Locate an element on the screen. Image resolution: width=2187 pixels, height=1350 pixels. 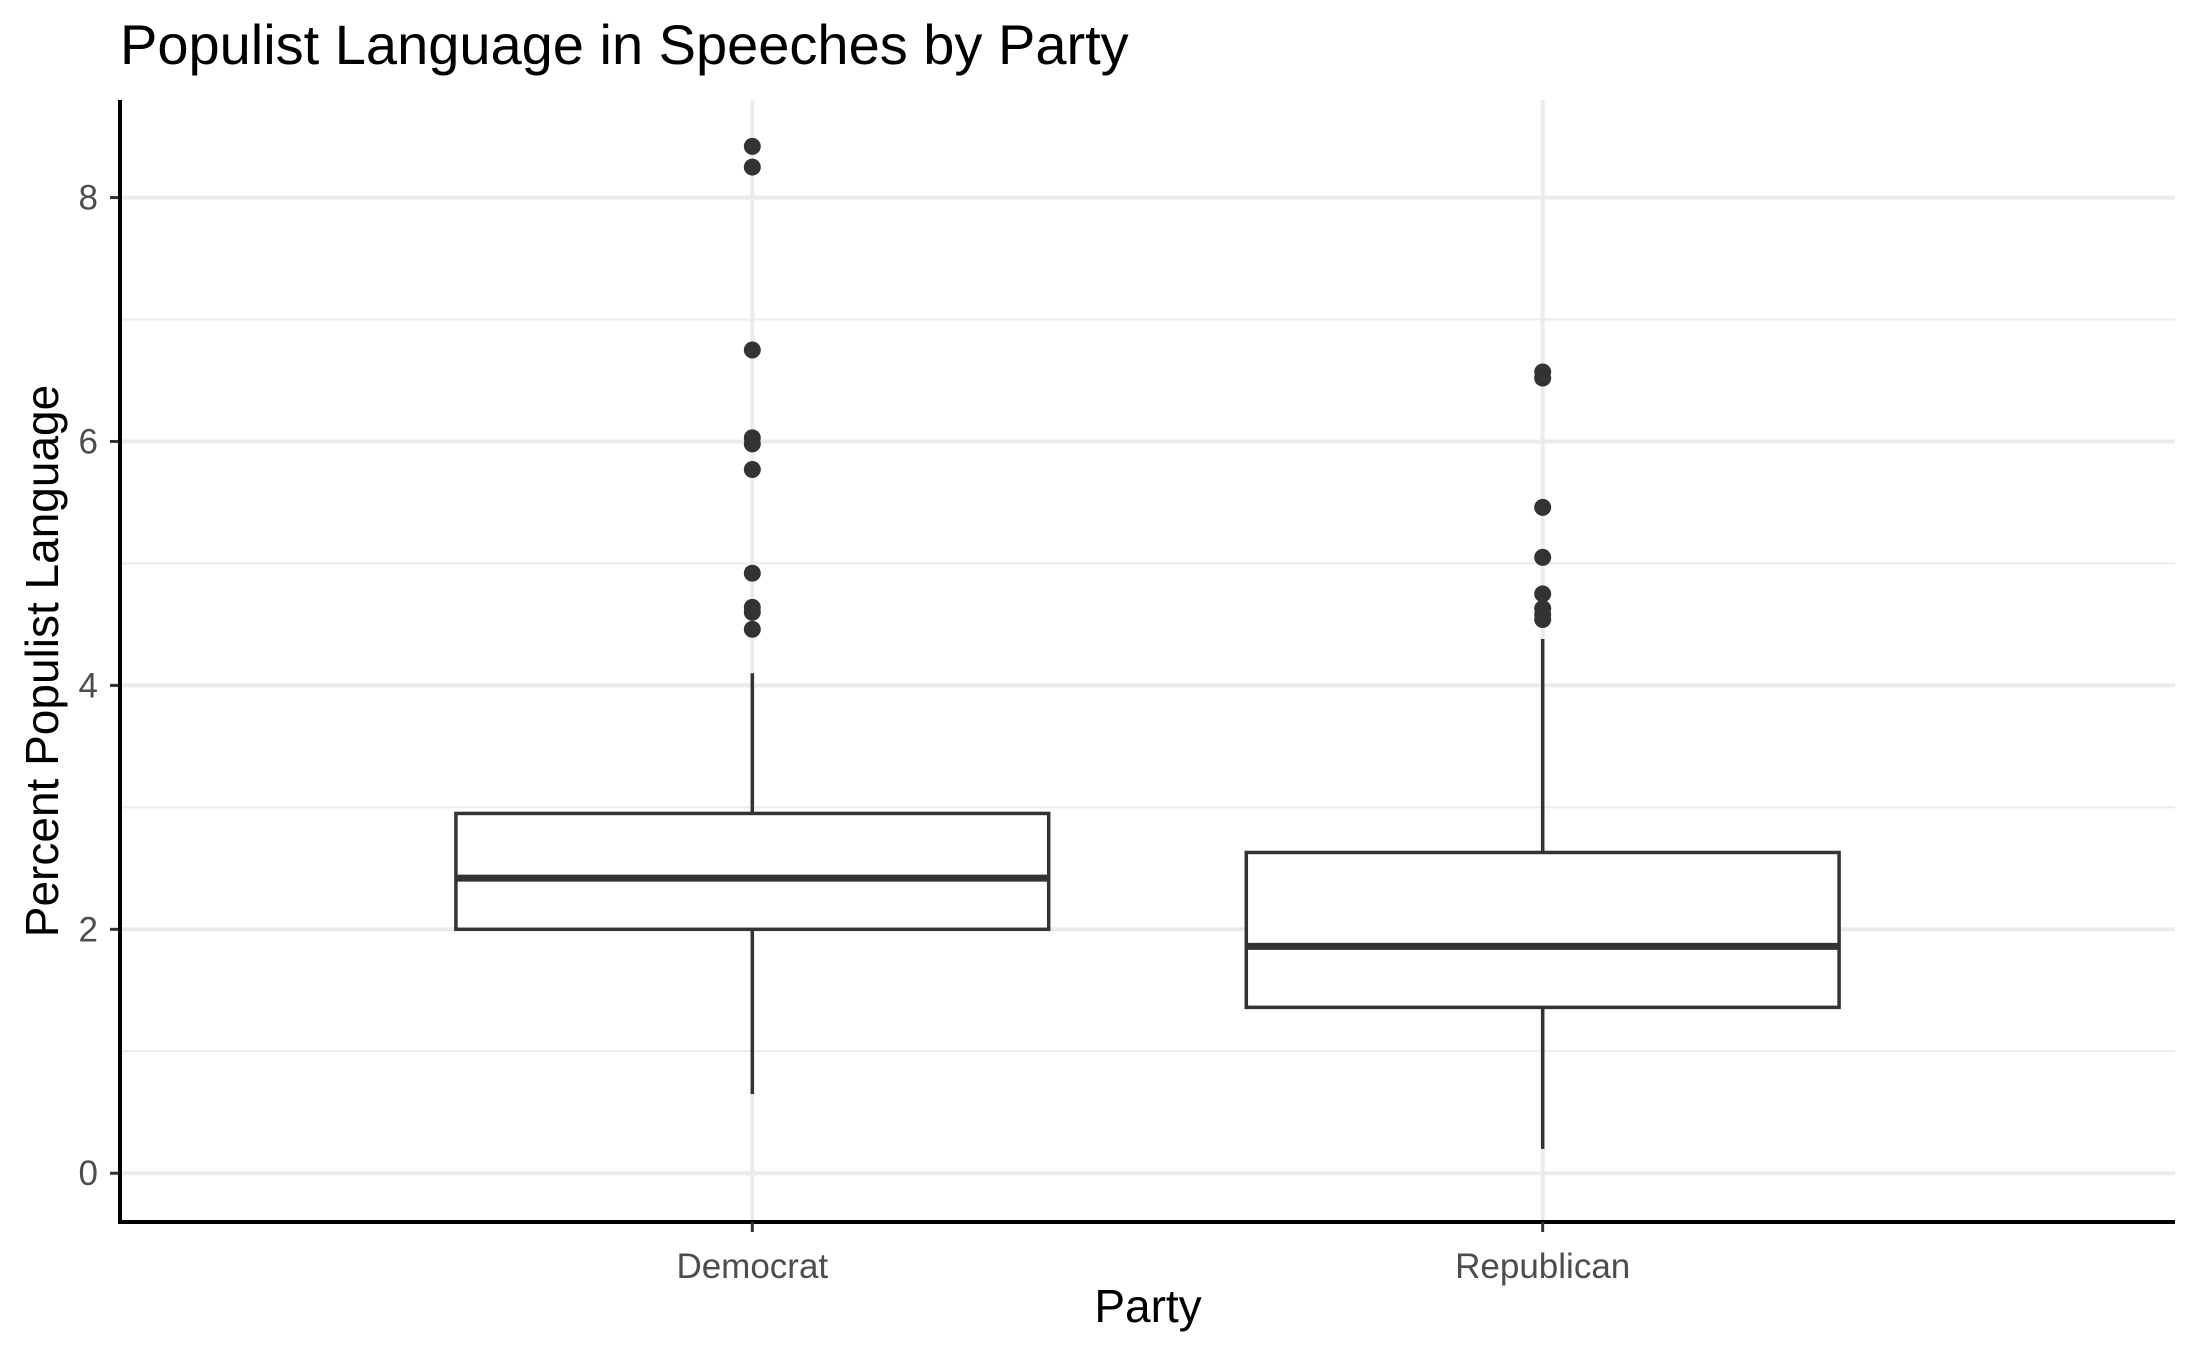
x-tick-label-democrat: Democrat is located at coordinates (752, 1266).